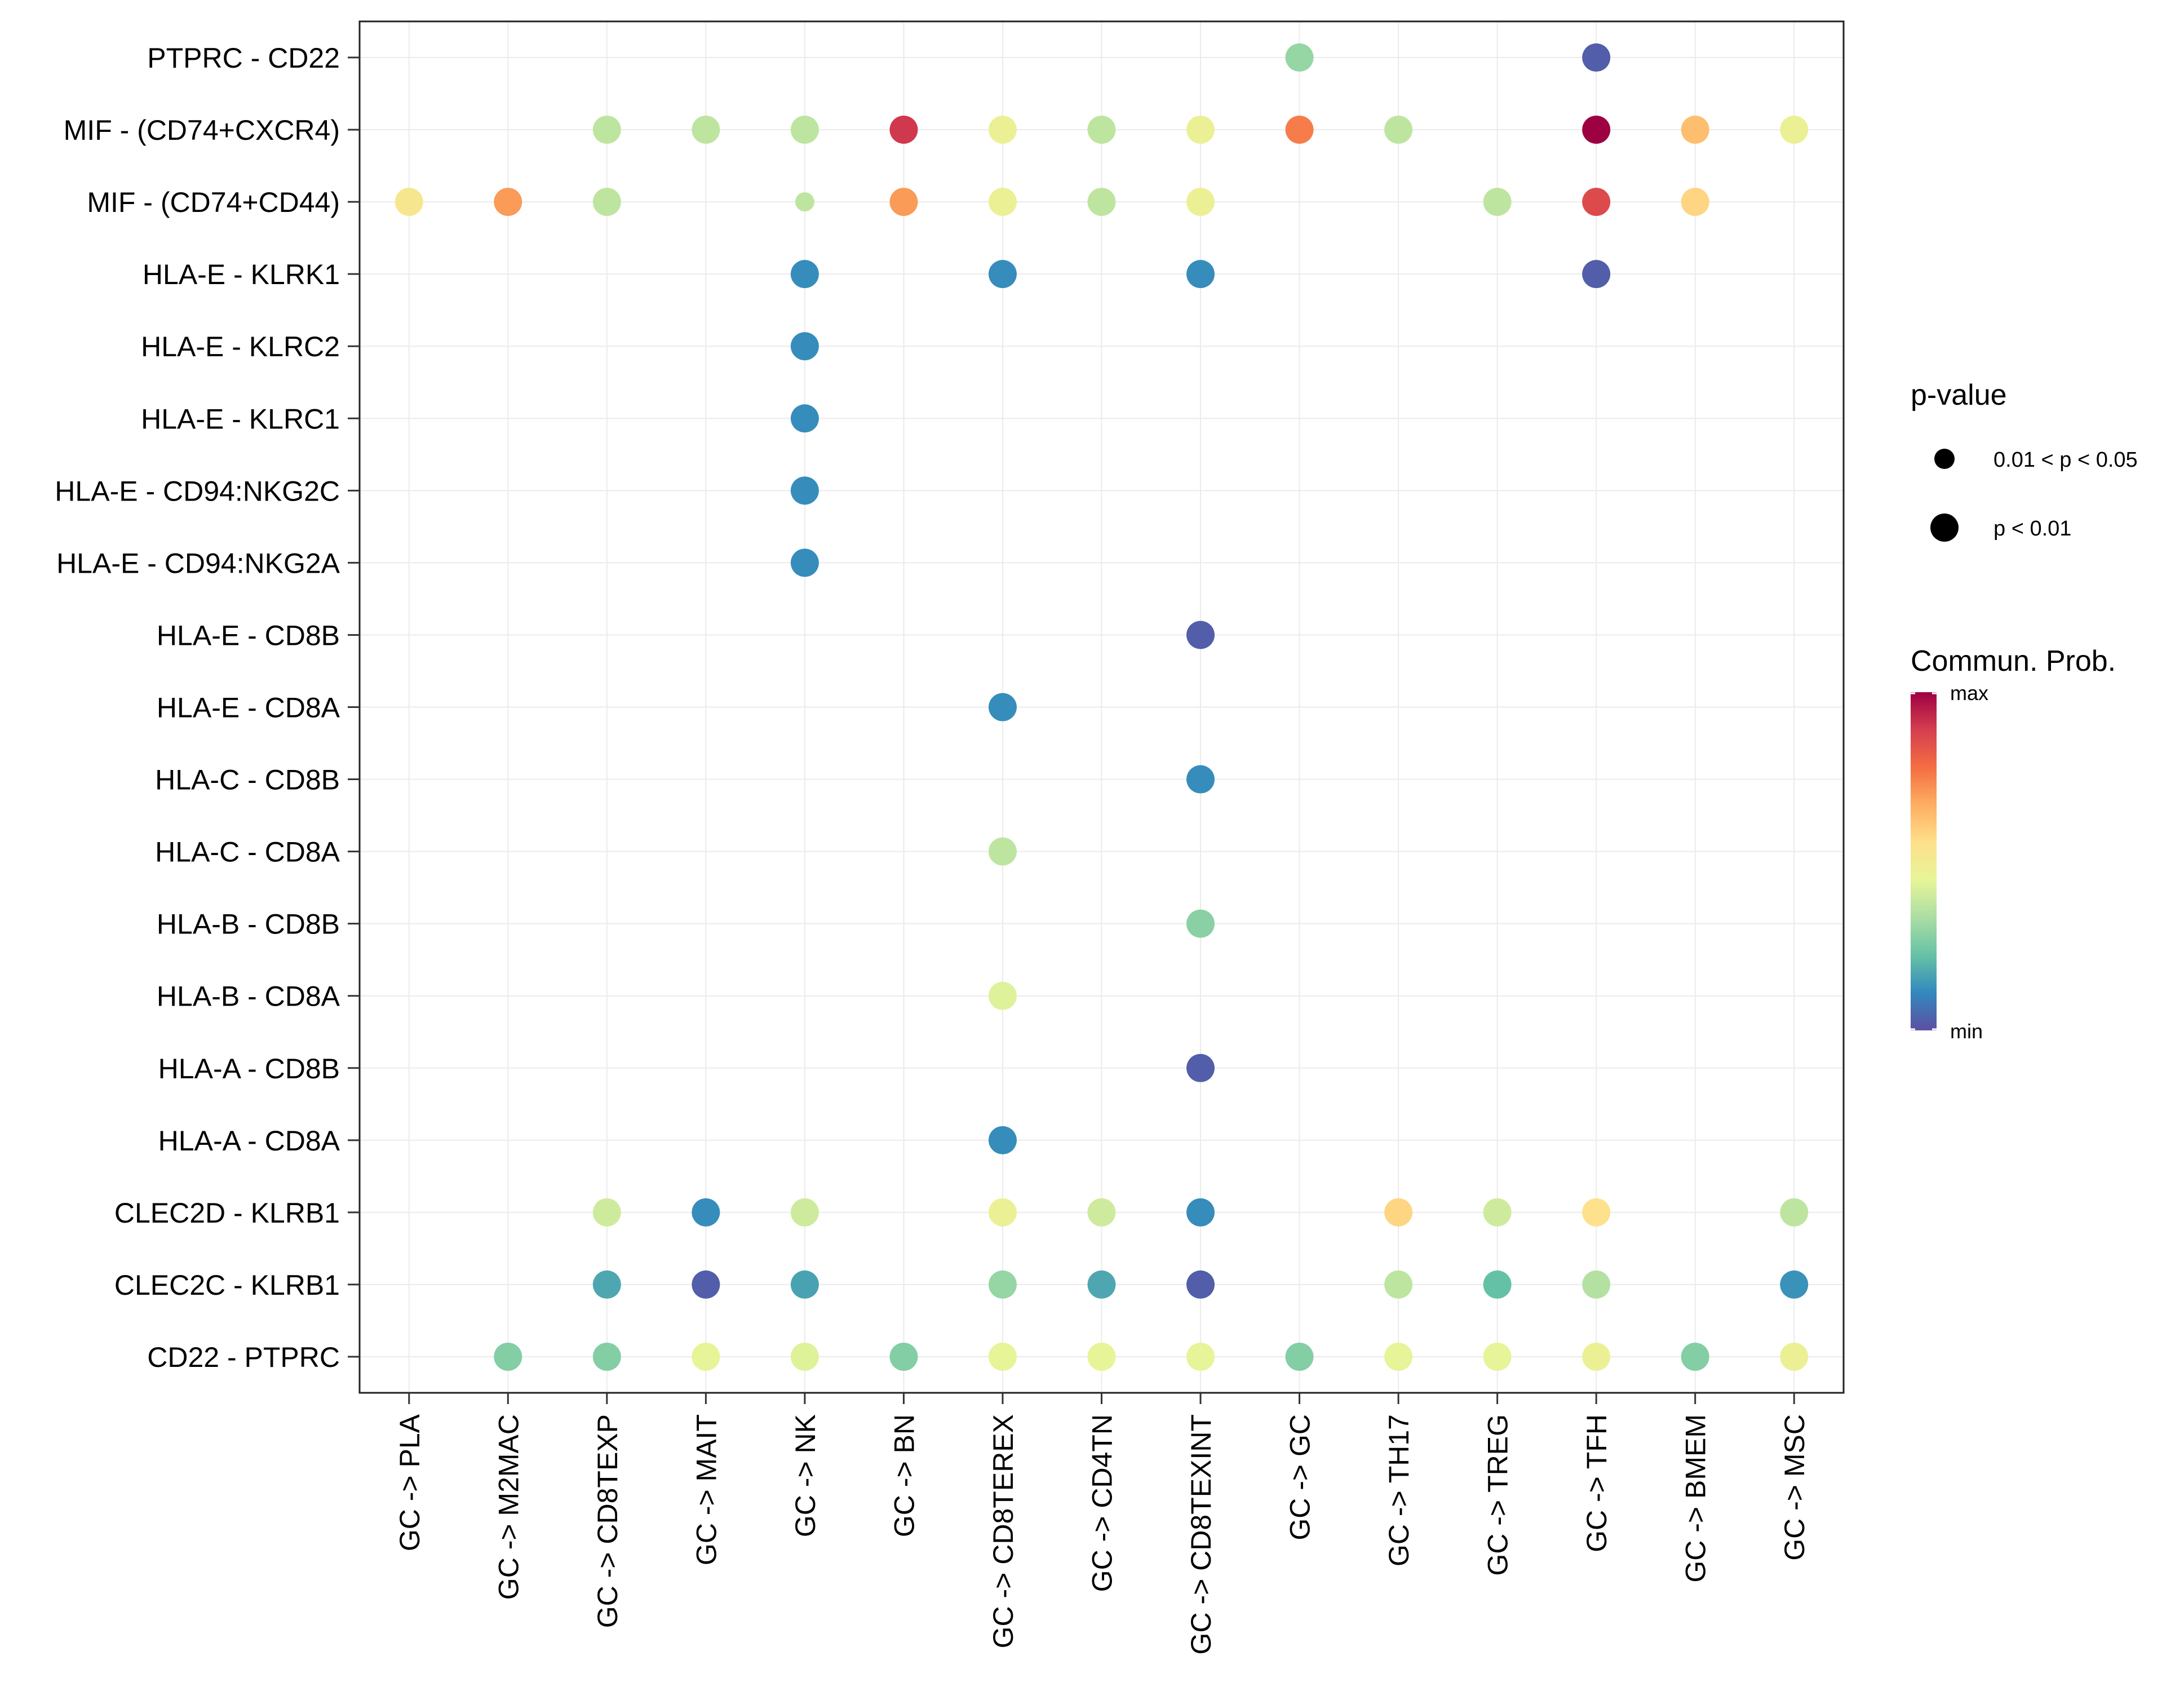 Image resolution: width=2184 pixels, height=1691 pixels. Describe the element at coordinates (248, 924) in the screenshot. I see `y-tick-label: HLA-B - CD8B` at that location.